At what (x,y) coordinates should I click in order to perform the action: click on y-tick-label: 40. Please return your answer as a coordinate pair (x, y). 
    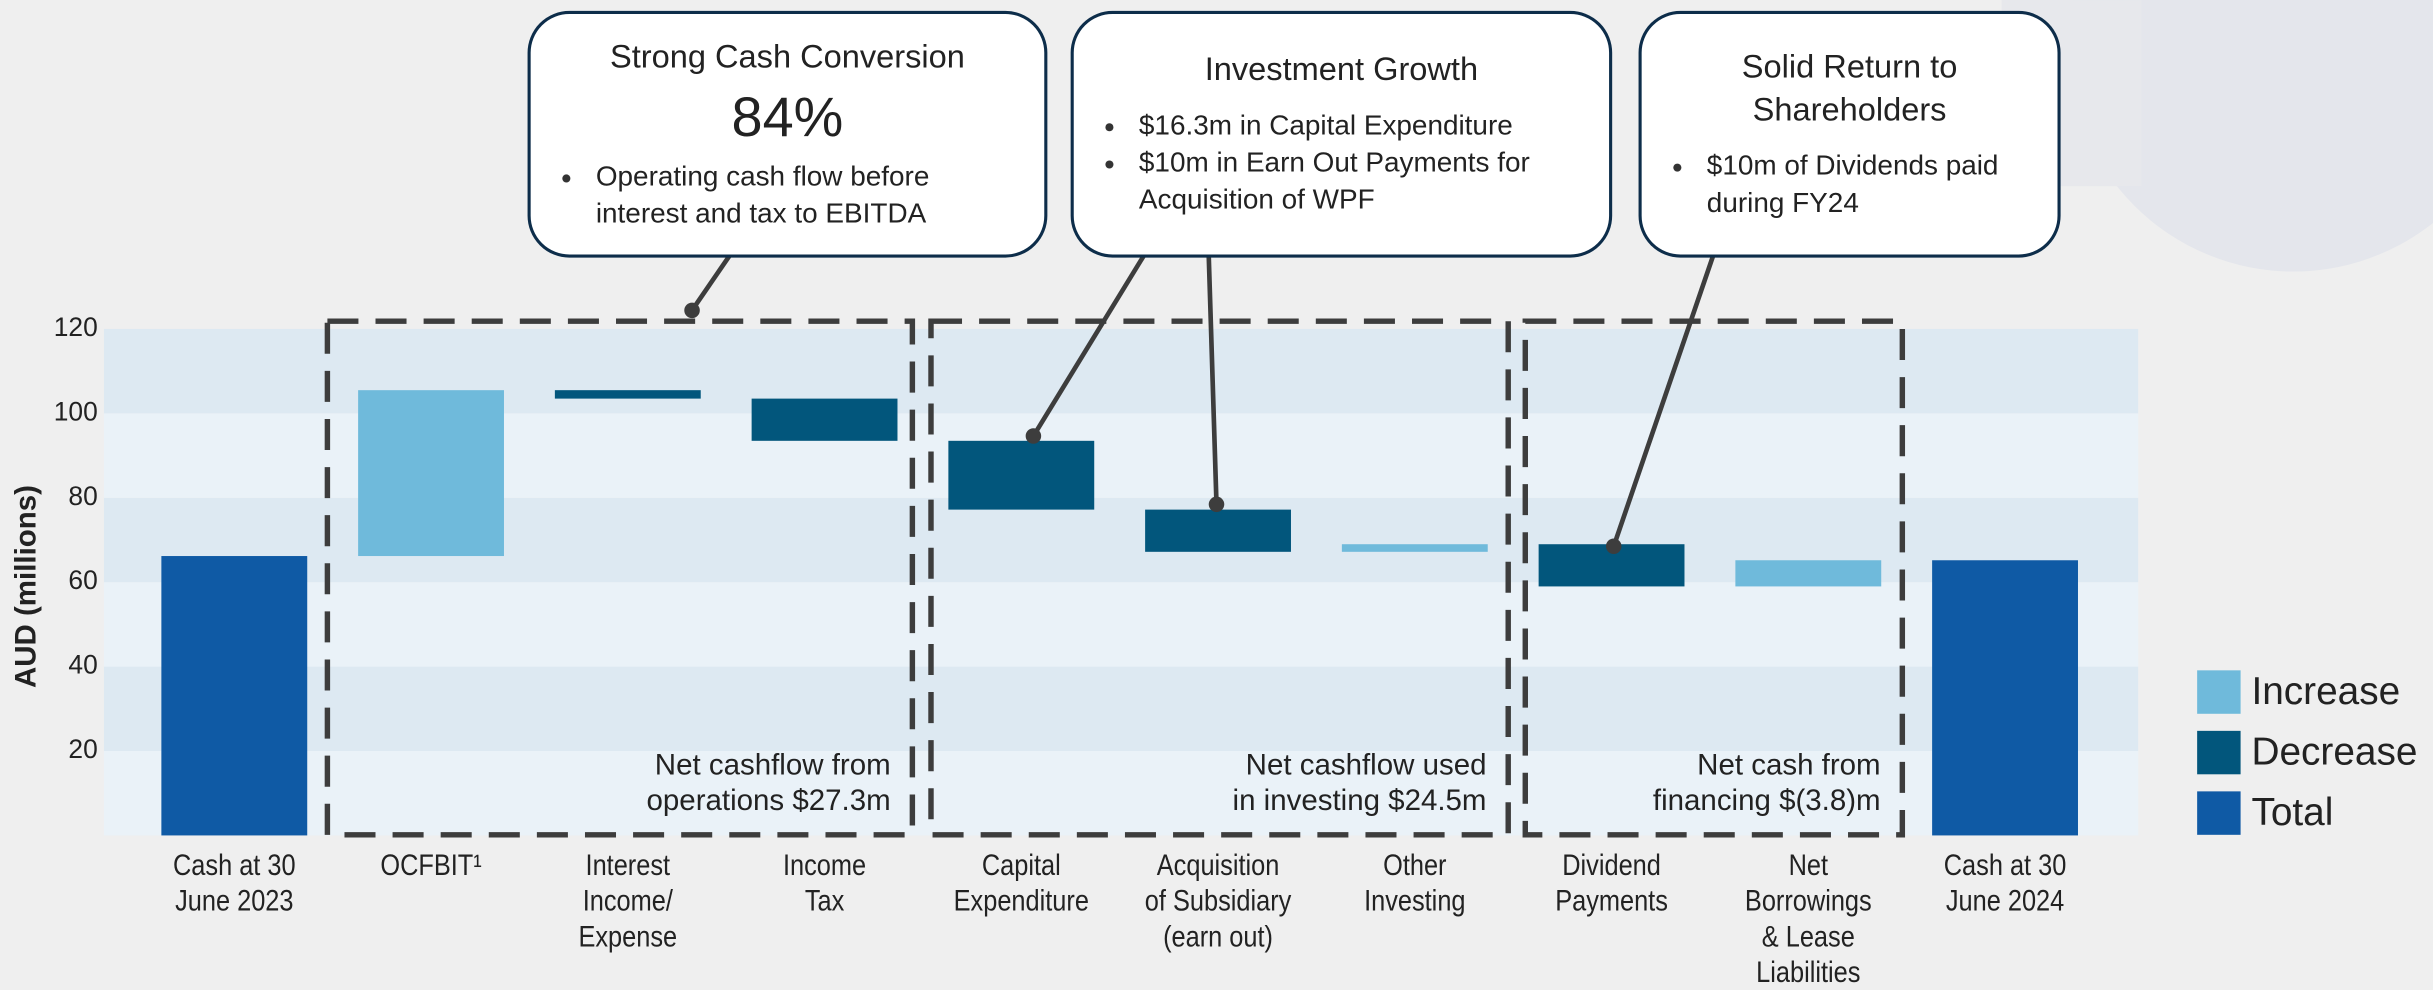
    Looking at the image, I should click on (82, 665).